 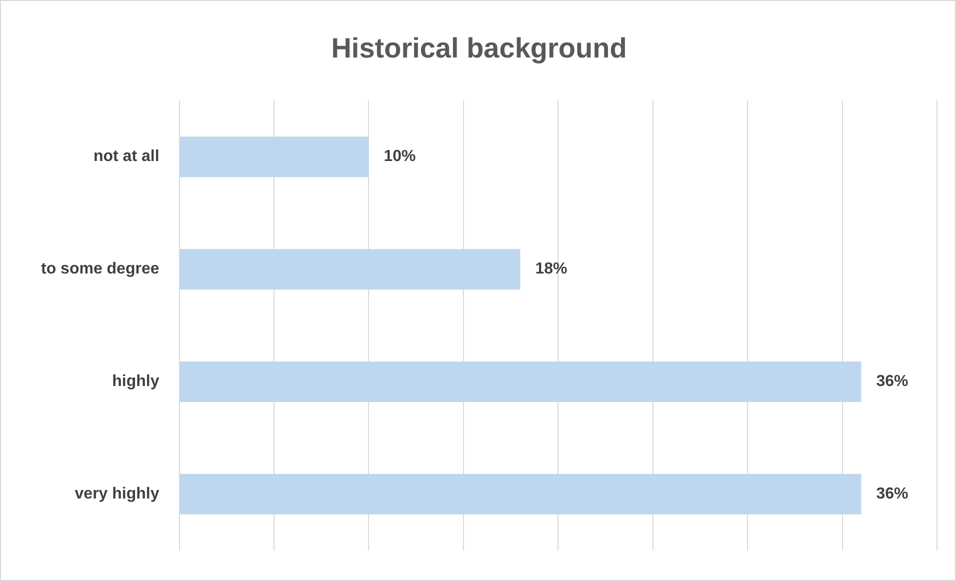 I want to click on y-tick-label: highly, so click(x=136, y=381).